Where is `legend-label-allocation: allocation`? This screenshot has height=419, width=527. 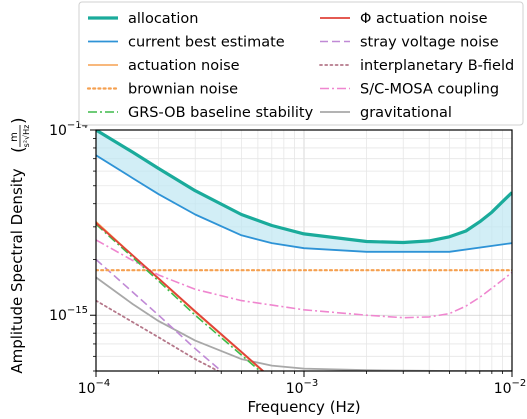
legend-label-allocation: allocation is located at coordinates (163, 19).